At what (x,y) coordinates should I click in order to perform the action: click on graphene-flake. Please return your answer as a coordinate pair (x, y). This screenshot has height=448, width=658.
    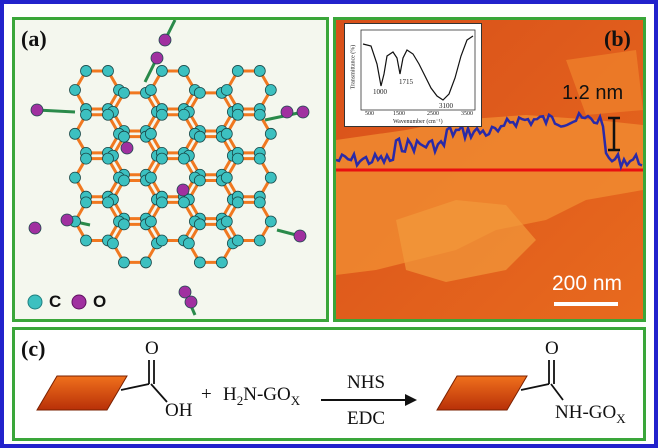
    Looking at the image, I should click on (604, 82).